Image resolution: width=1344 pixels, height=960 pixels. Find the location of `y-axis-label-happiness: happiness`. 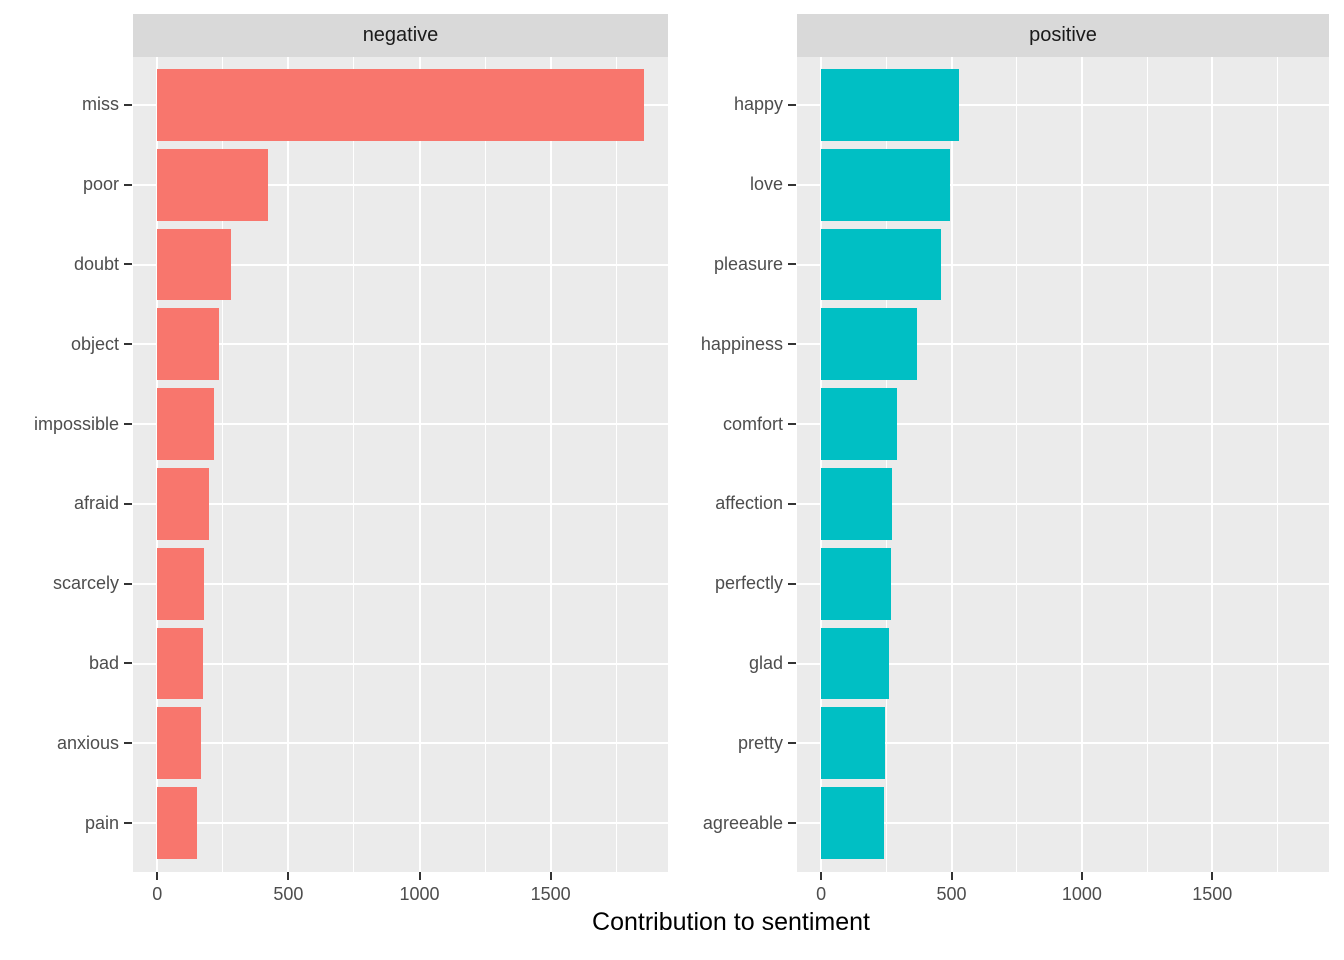

y-axis-label-happiness: happiness is located at coordinates (741, 343).